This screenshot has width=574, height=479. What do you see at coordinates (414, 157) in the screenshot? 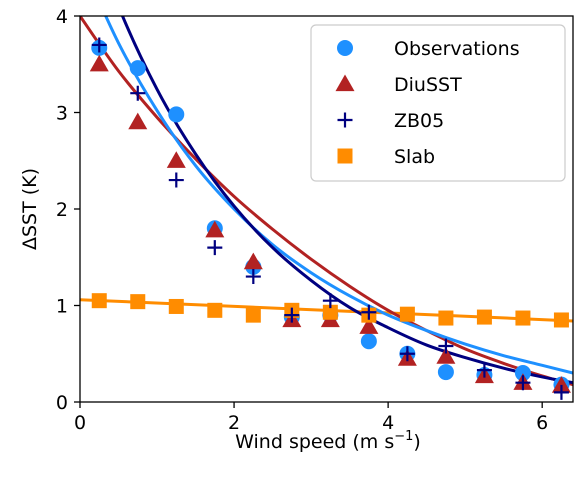
I see `legend-label-slab: Slab` at bounding box center [414, 157].